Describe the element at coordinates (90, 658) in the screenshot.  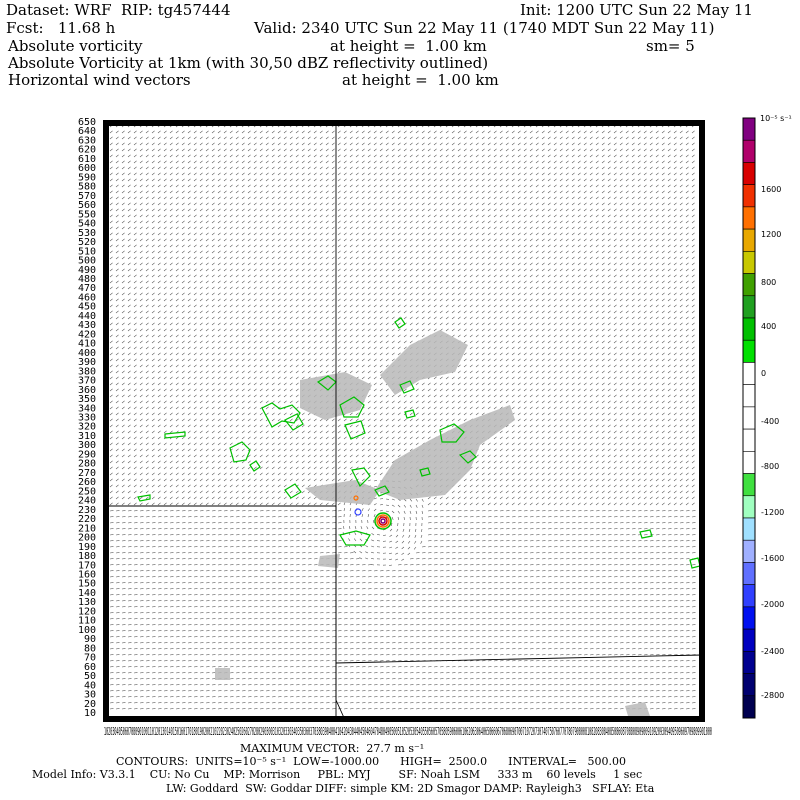
I see `y-tick-label: 70` at that location.